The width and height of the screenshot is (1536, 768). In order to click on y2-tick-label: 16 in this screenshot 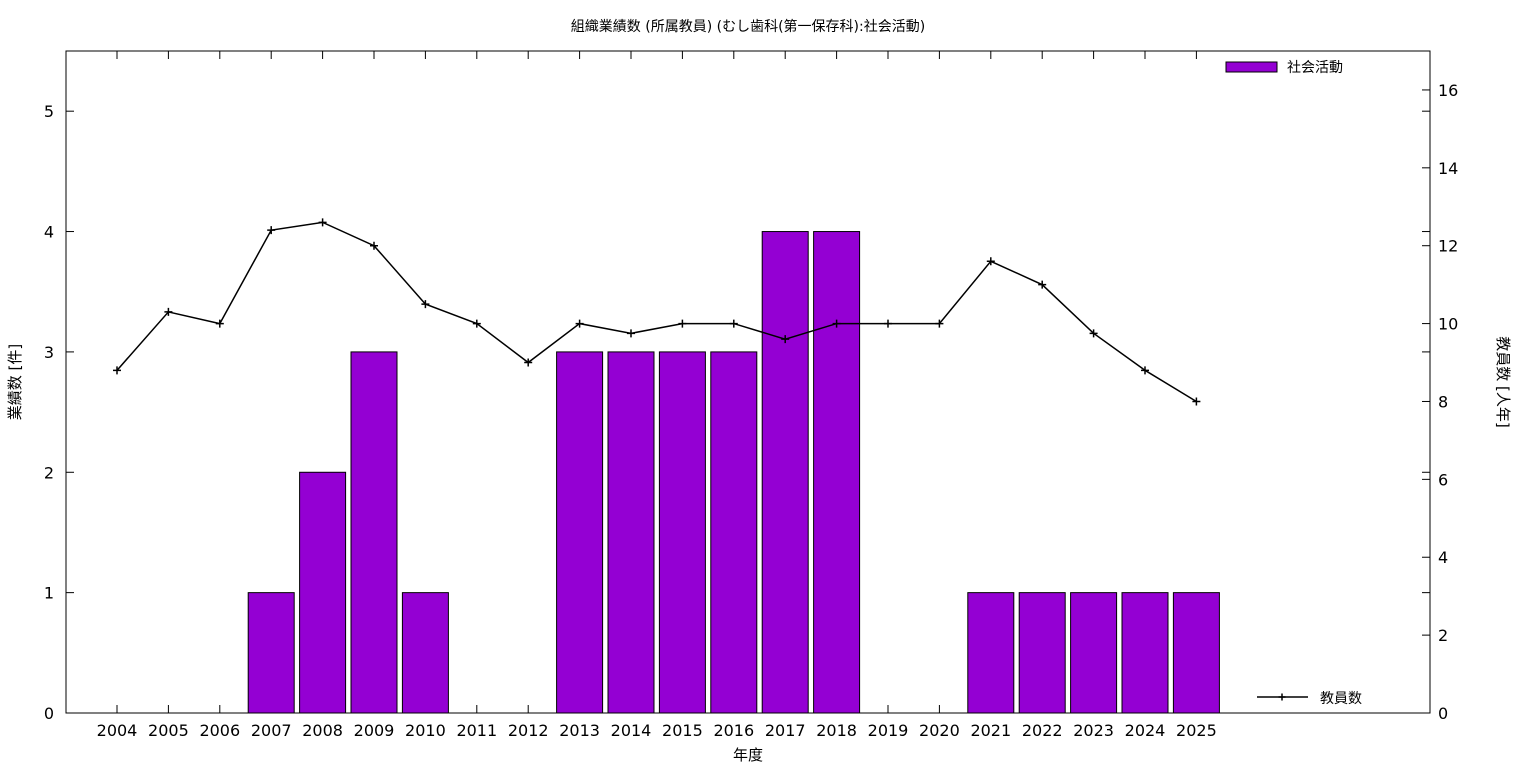, I will do `click(1448, 90)`.